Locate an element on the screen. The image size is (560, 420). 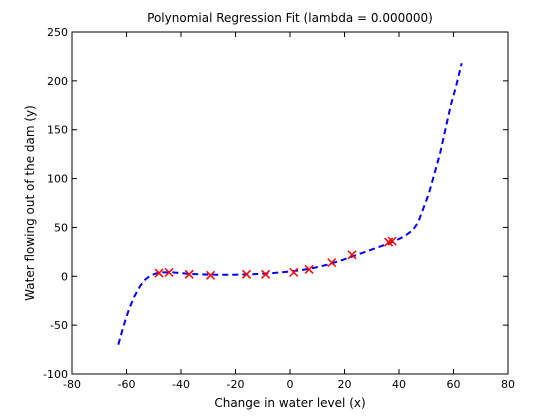
x-axis-label: Change in water level (x) is located at coordinates (289, 403).